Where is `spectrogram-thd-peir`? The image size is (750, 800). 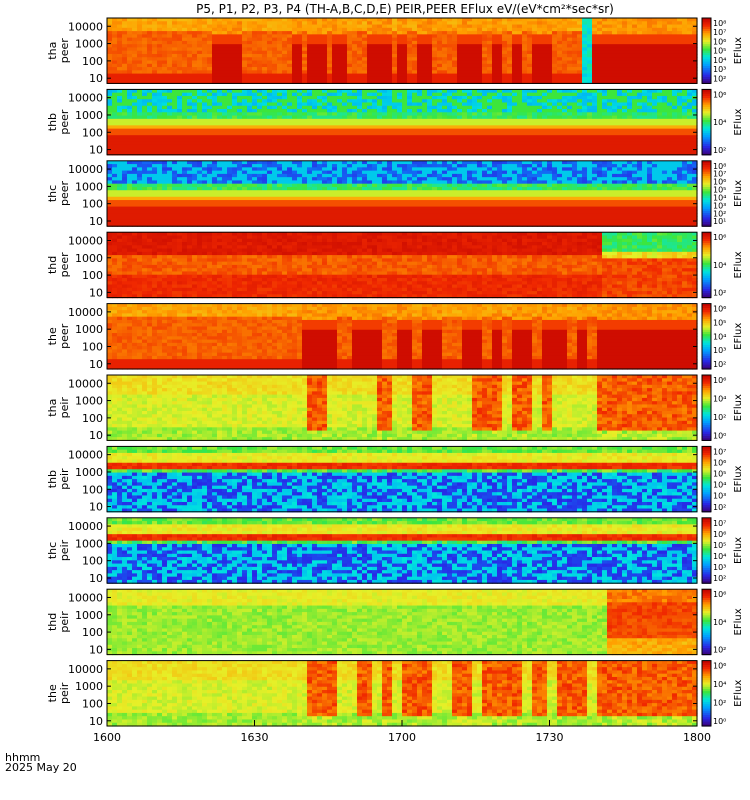
spectrogram-thd-peir is located at coordinates (402, 622).